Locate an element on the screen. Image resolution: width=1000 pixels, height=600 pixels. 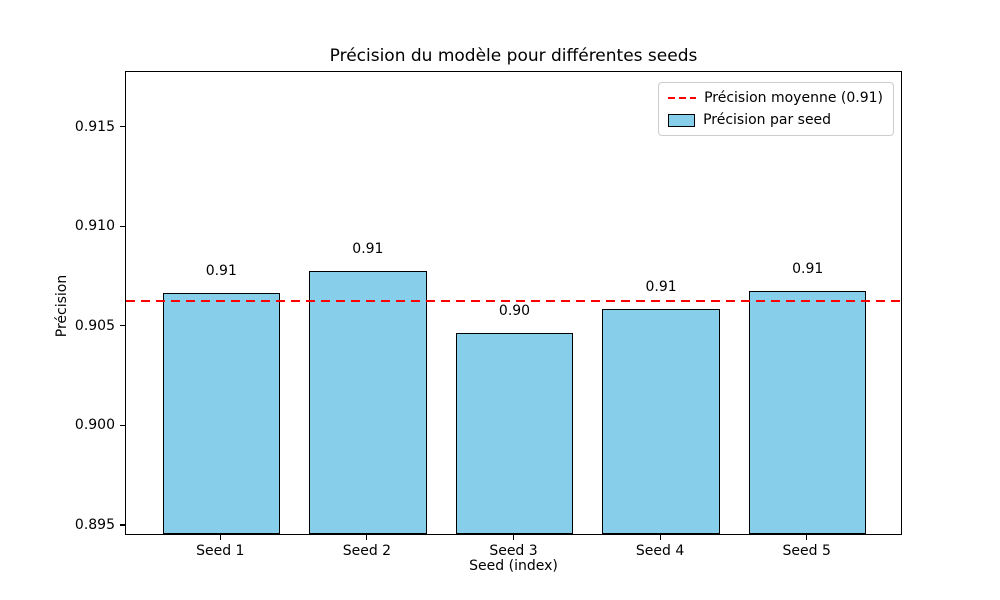
skyblue-patch-swatch is located at coordinates (682, 120).